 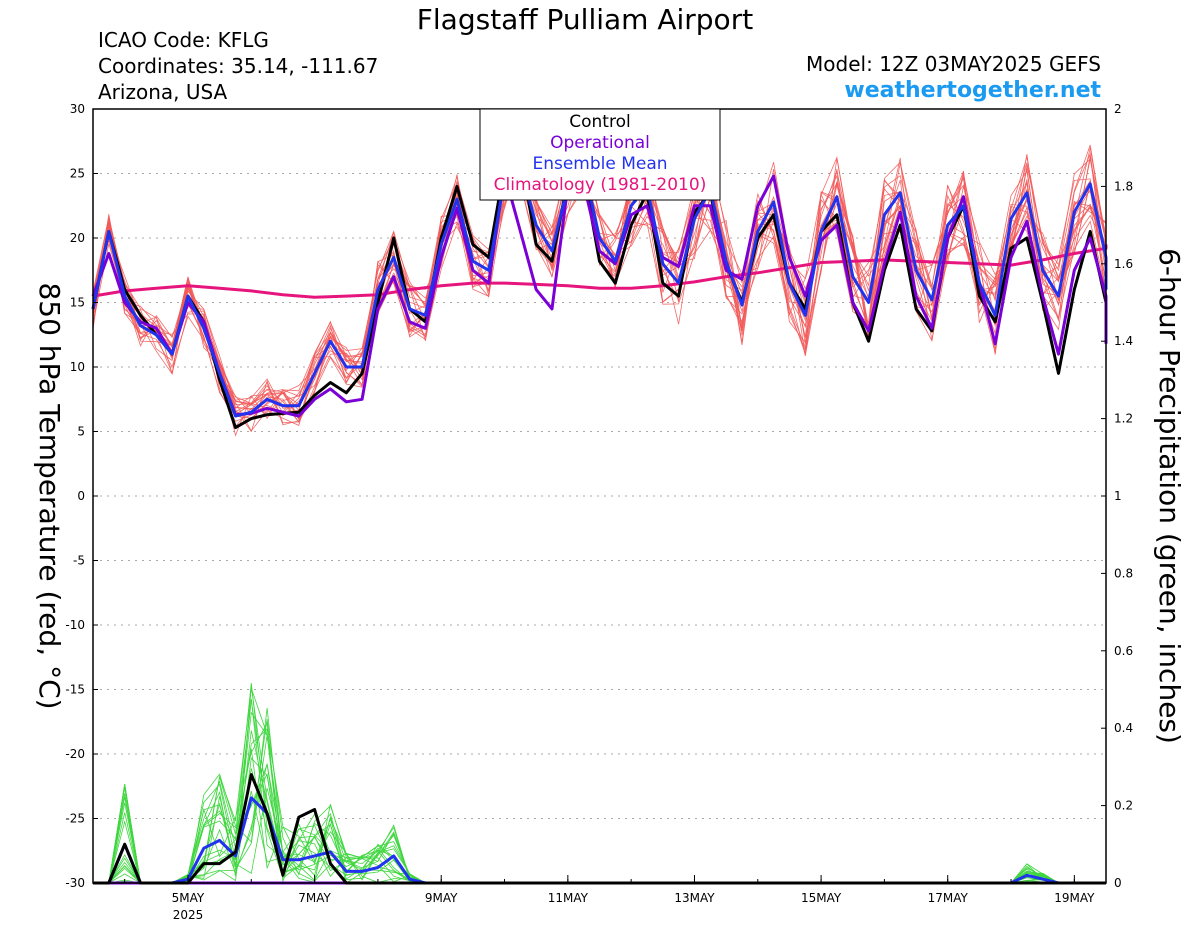 I want to click on x-tick-label: 9MAY, so click(x=441, y=898).